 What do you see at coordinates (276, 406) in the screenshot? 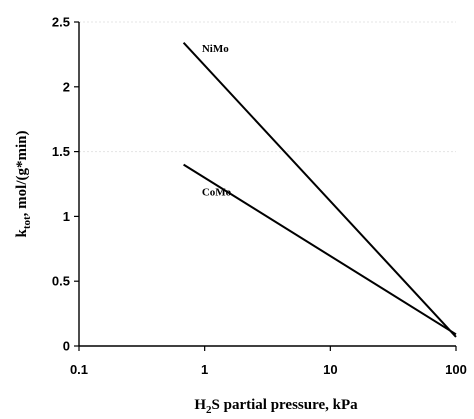
I see `x-axis-title: H2S partial pressure, kPa` at bounding box center [276, 406].